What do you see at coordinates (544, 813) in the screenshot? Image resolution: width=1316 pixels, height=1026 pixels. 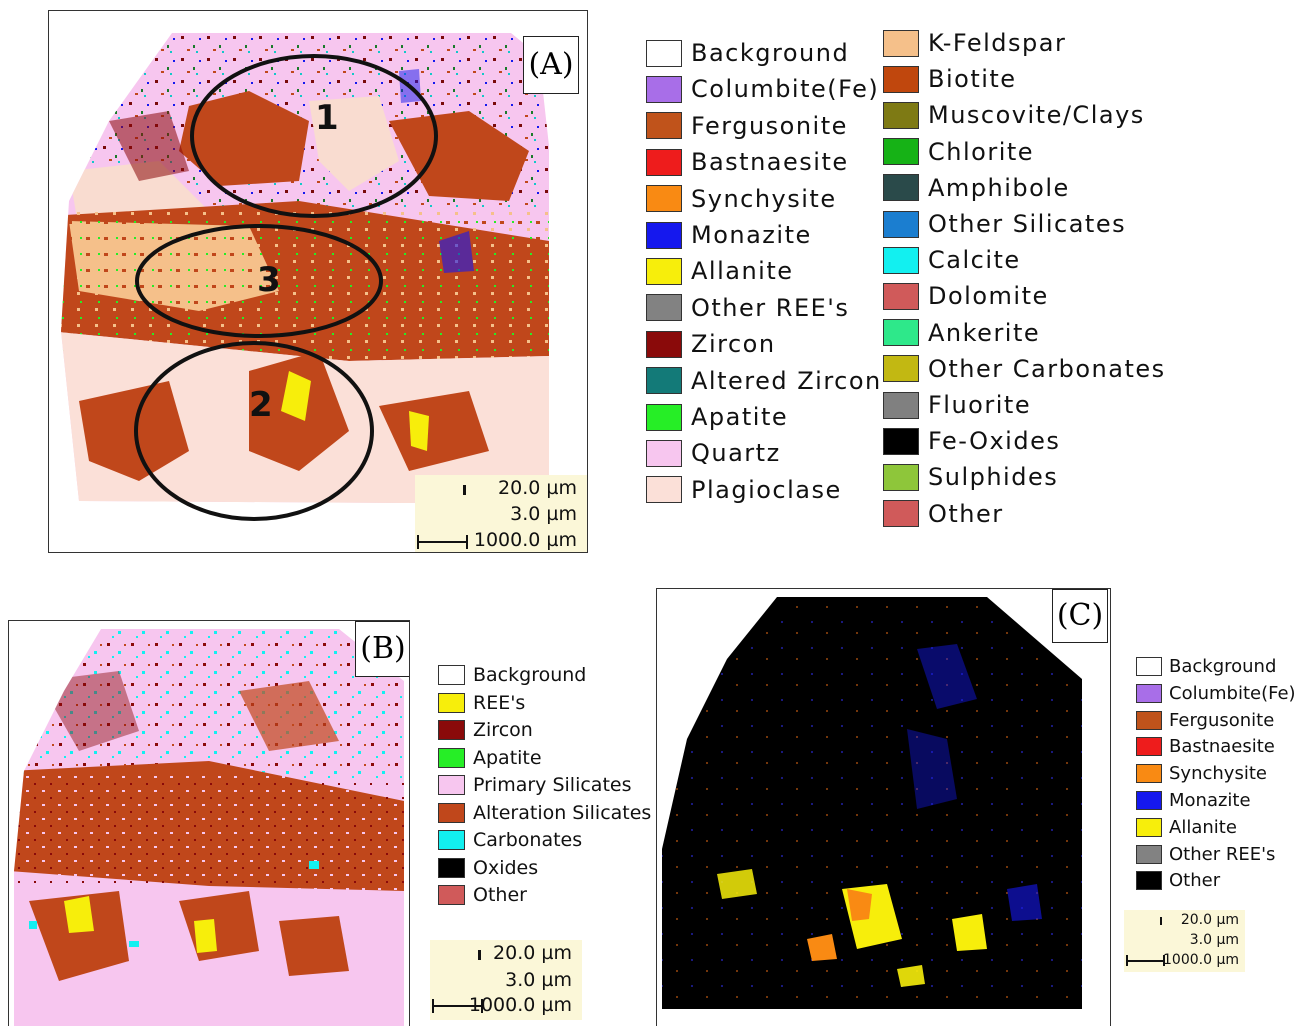 I see `legend-item: Alteration Silicates` at bounding box center [544, 813].